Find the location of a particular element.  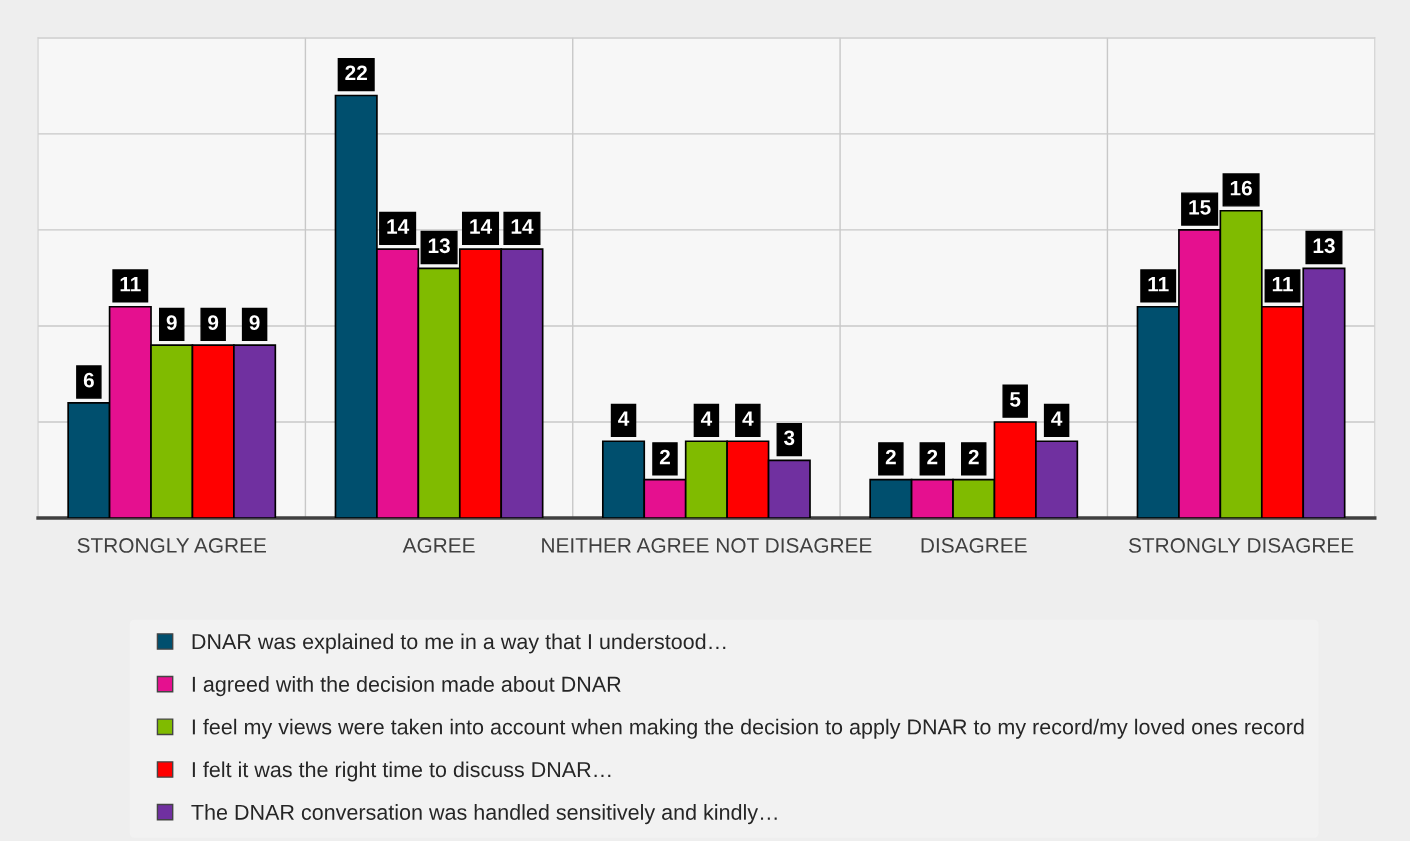

legend-label: I agreed with the decision made about DNAR is located at coordinates (406, 686).